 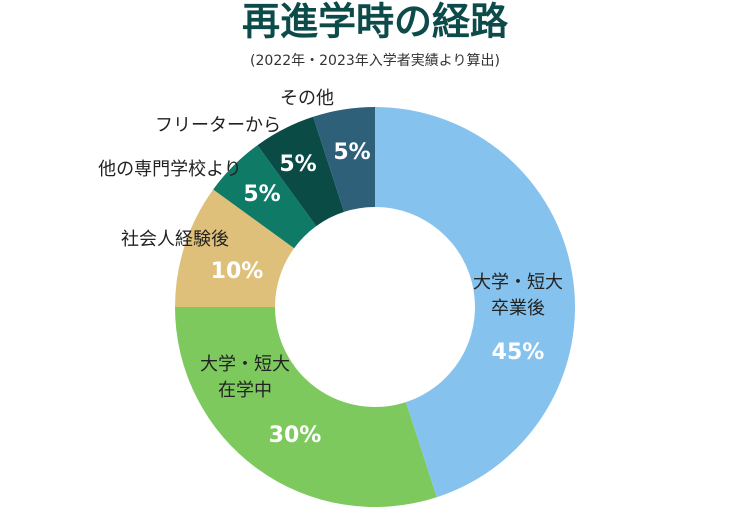 What do you see at coordinates (307, 98) in the screenshot?
I see `category-label: その他` at bounding box center [307, 98].